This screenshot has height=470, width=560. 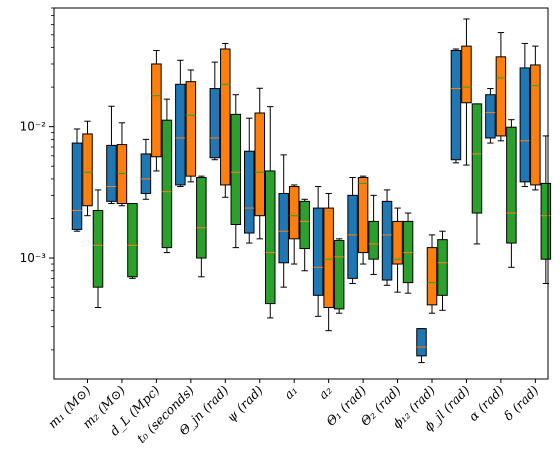 What do you see at coordinates (487, 403) in the screenshot?
I see `x-tick-label: α (rad)` at bounding box center [487, 403].